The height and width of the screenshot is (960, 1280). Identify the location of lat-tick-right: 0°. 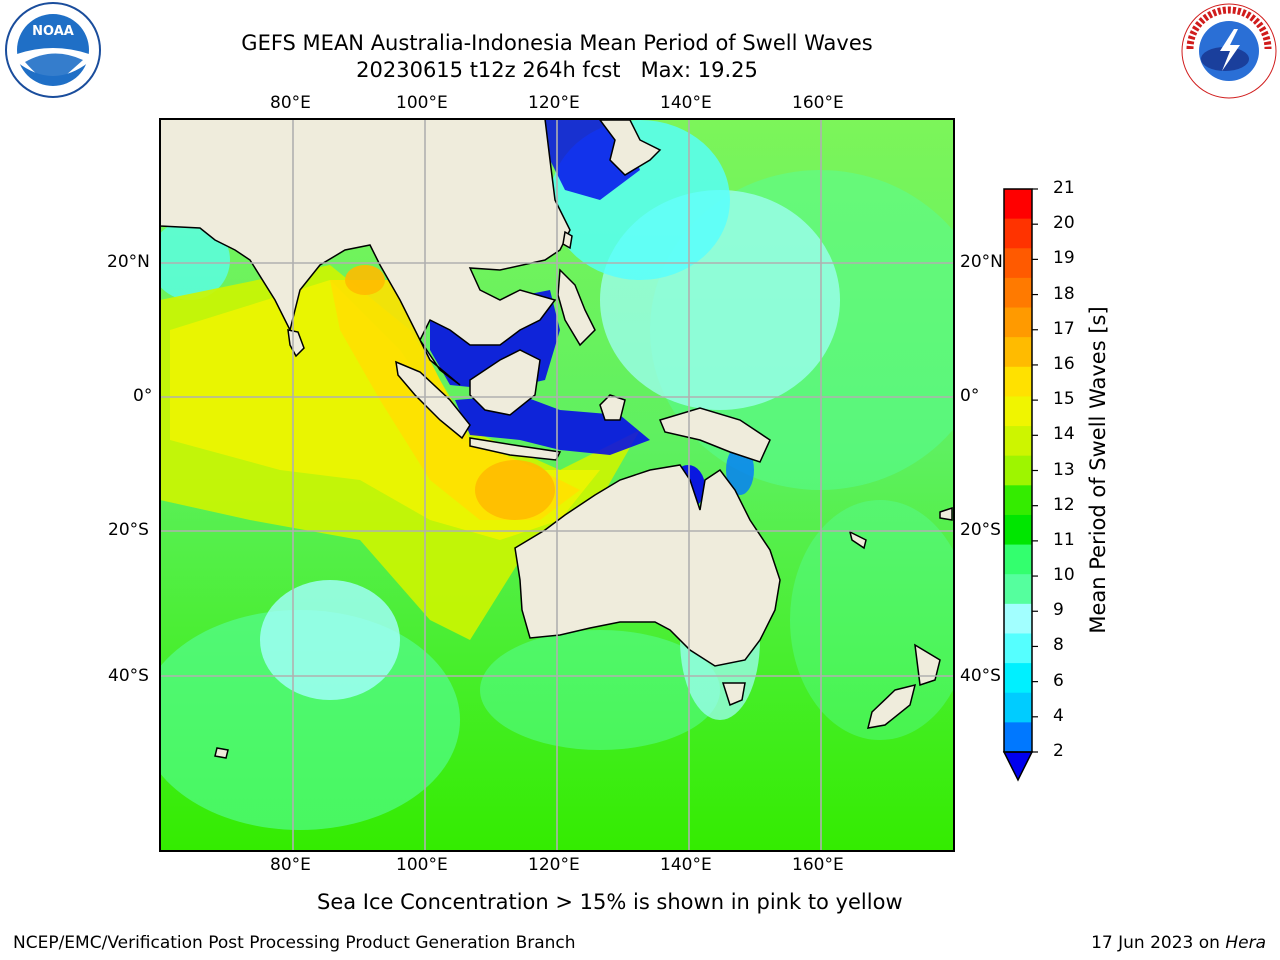
(970, 396).